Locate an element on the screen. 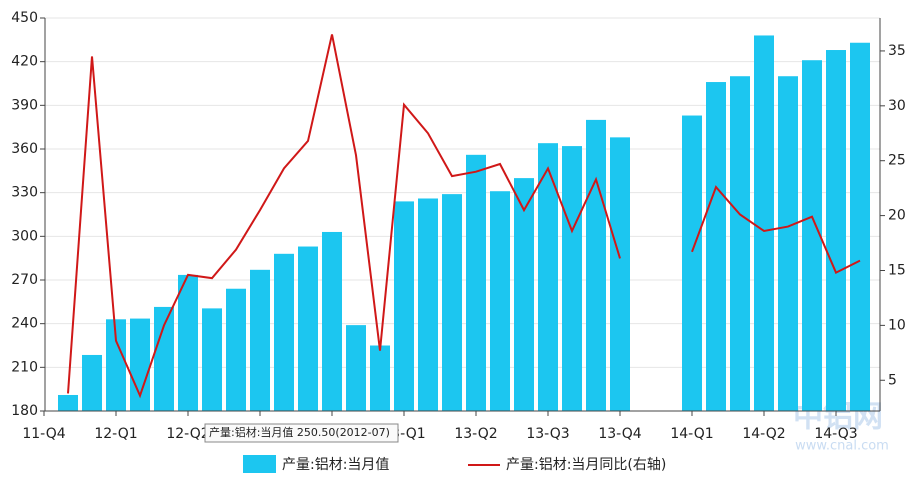  tooltip-box is located at coordinates (301, 433).